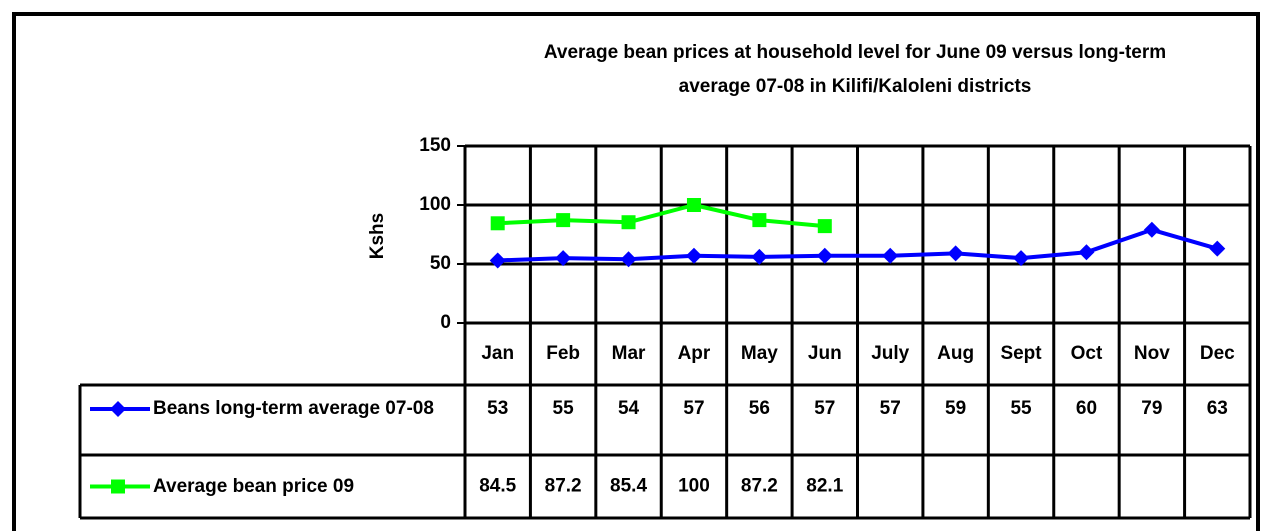 The height and width of the screenshot is (531, 1262). I want to click on x-tick-label: Dec, so click(1217, 353).